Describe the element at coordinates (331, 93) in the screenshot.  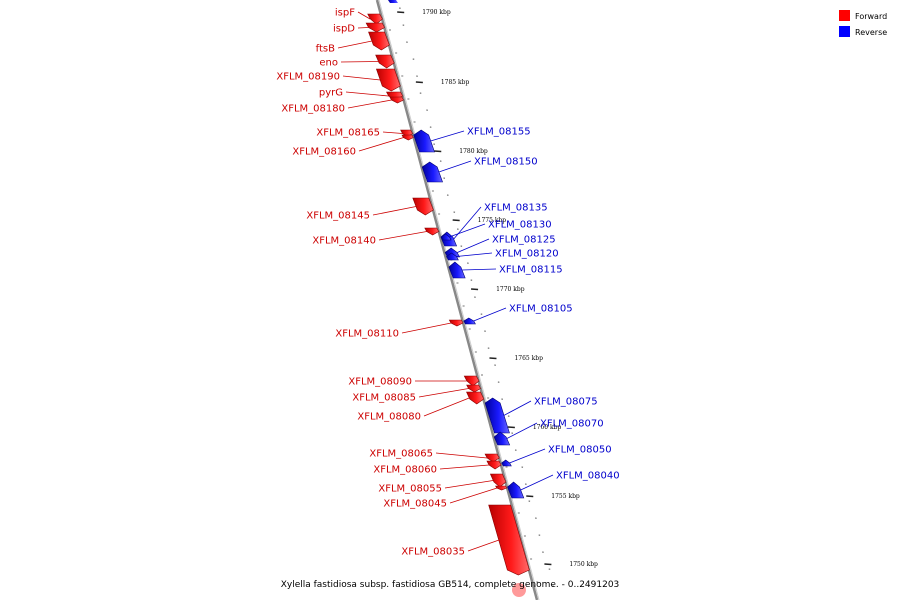
I see `gene-label-forward: pyrG` at that location.